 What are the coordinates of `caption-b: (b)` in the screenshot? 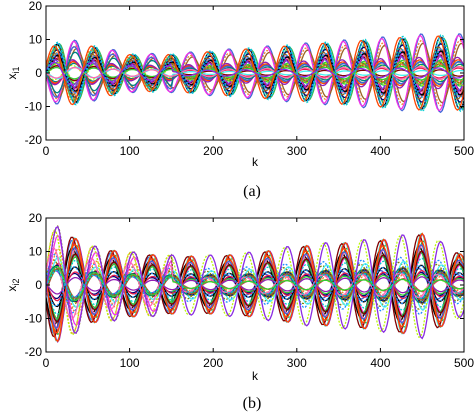 It's located at (252, 403).